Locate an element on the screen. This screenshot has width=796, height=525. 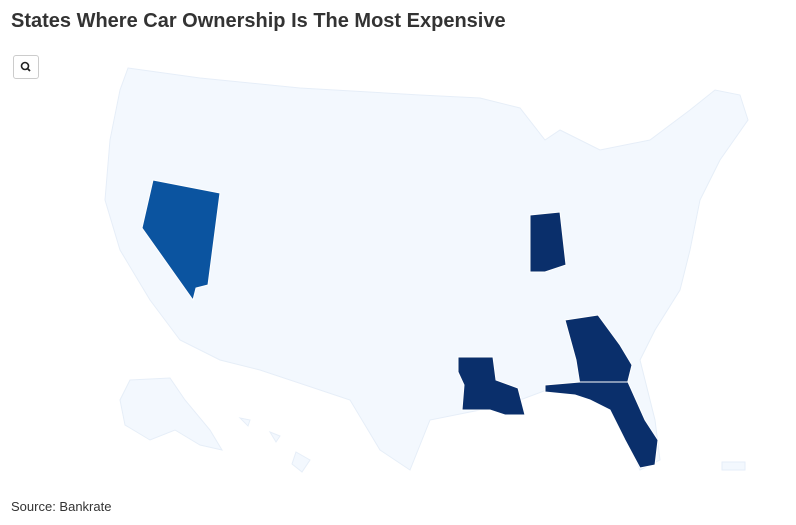
search-icon is located at coordinates (25, 66).